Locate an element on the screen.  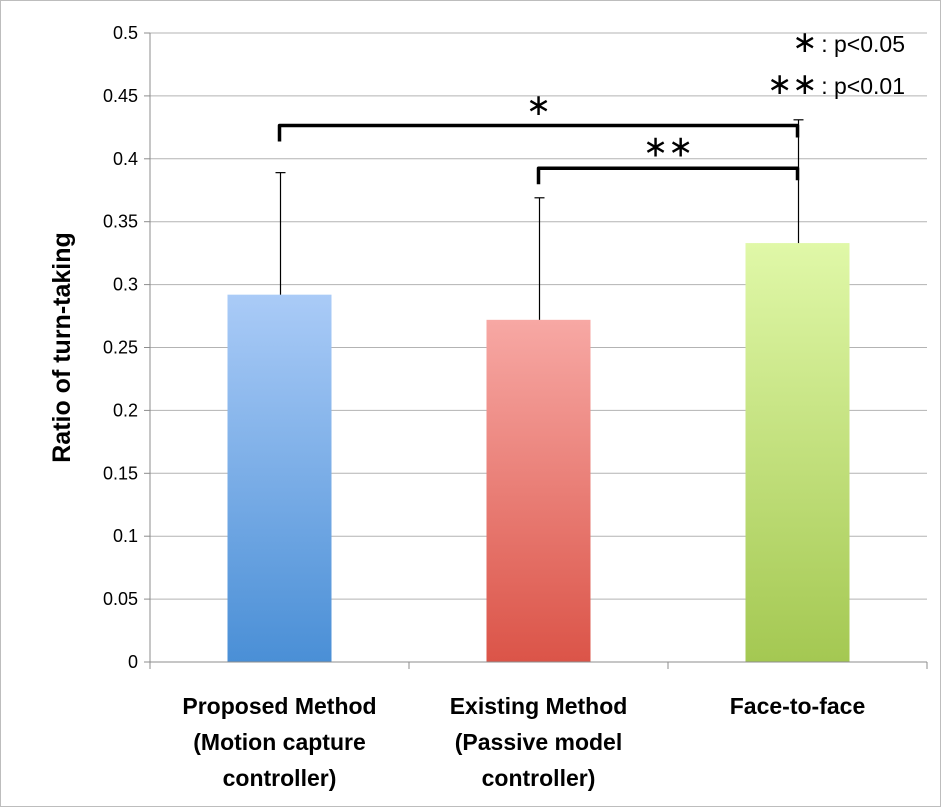
x-category-label: Face-to-face is located at coordinates (797, 706).